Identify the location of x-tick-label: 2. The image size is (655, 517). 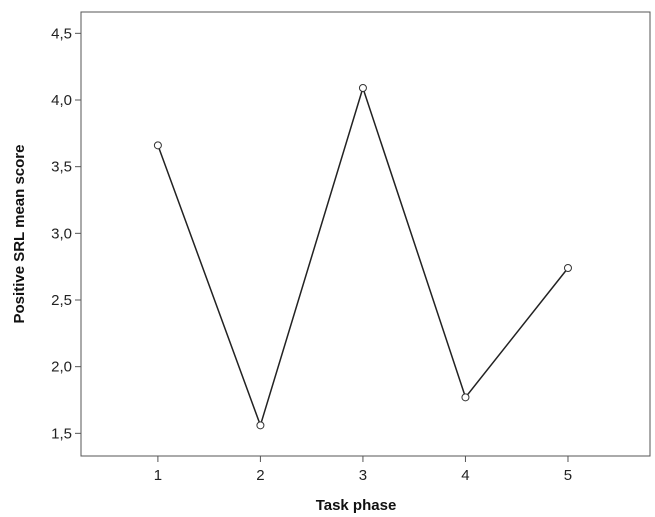
(260, 475).